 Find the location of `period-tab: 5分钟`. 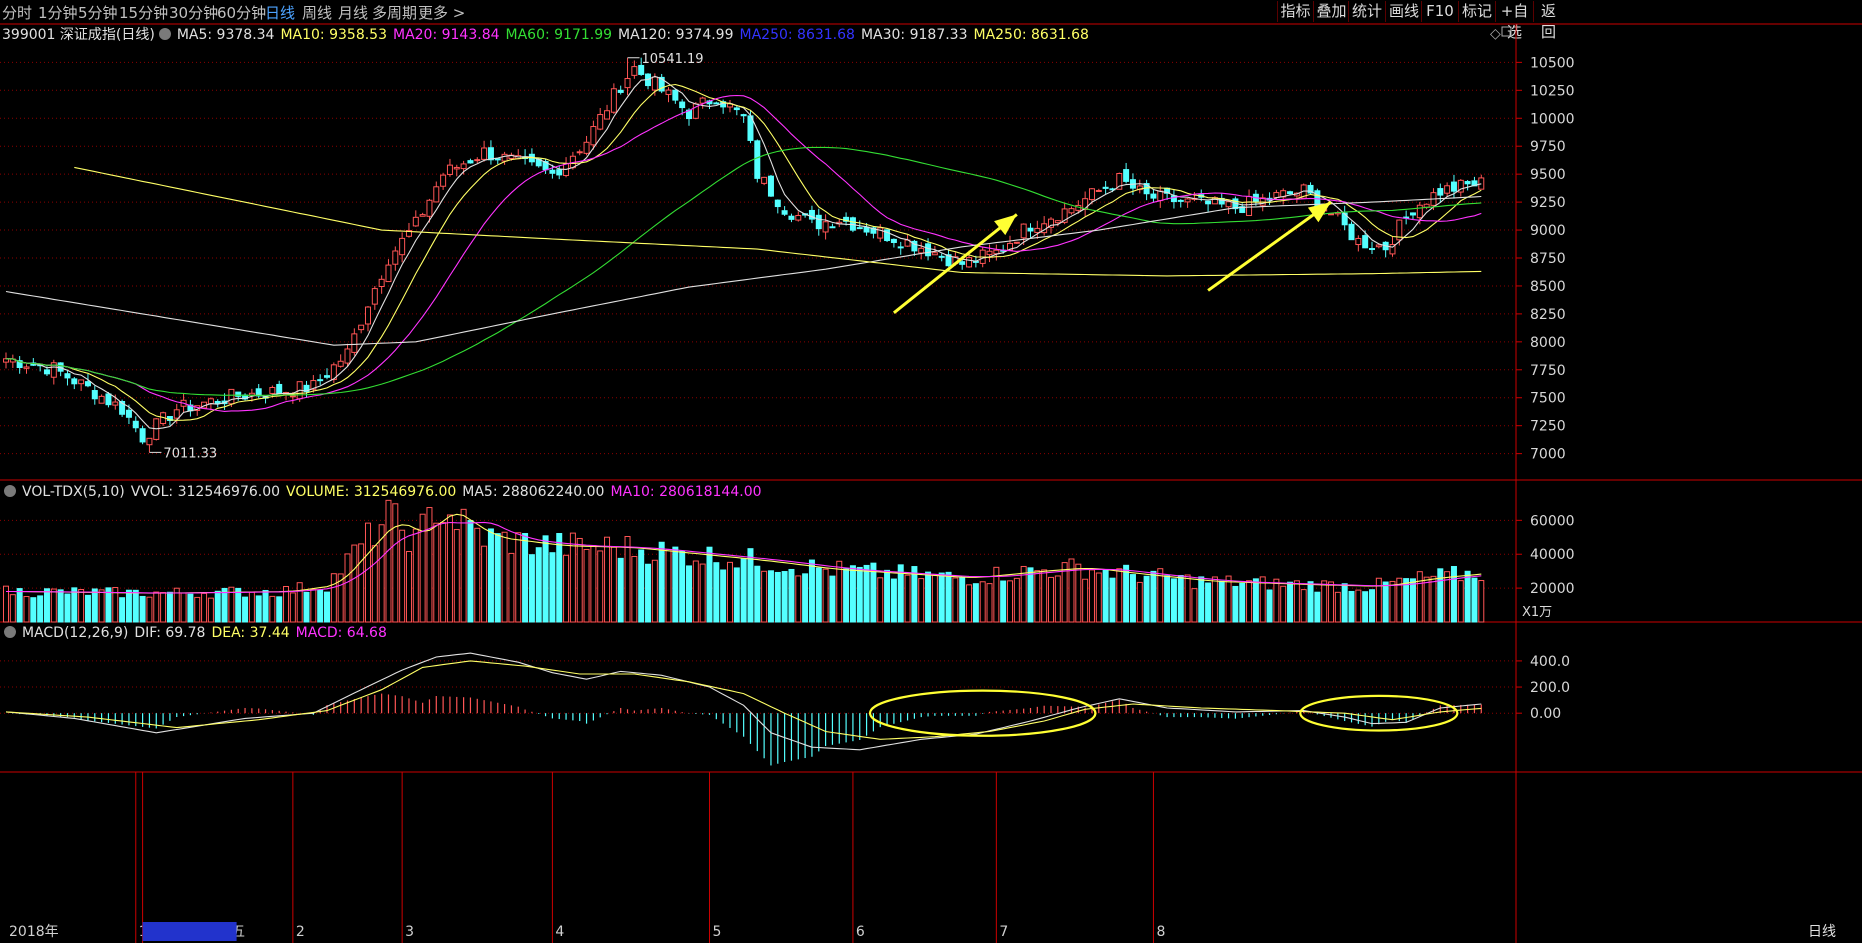

period-tab: 5分钟 is located at coordinates (98, 13).